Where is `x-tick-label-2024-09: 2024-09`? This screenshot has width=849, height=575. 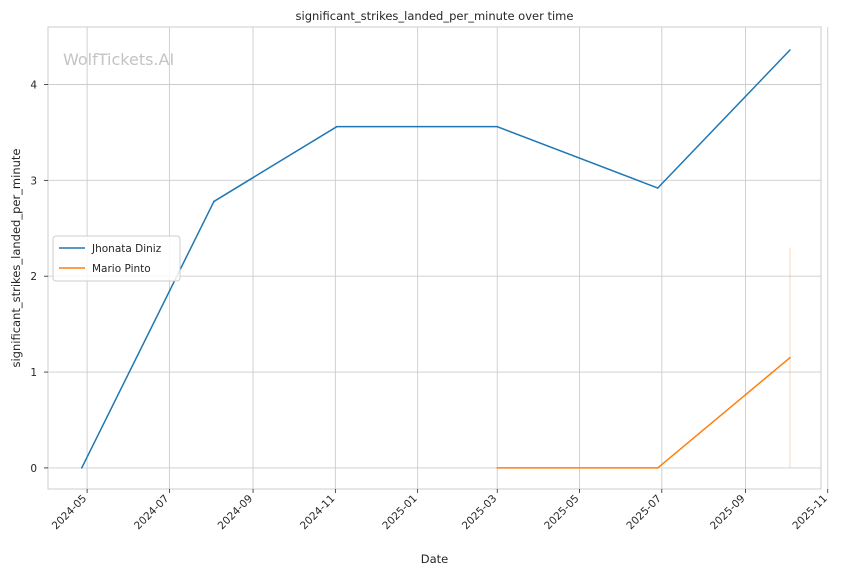 x-tick-label-2024-09: 2024-09 is located at coordinates (236, 513).